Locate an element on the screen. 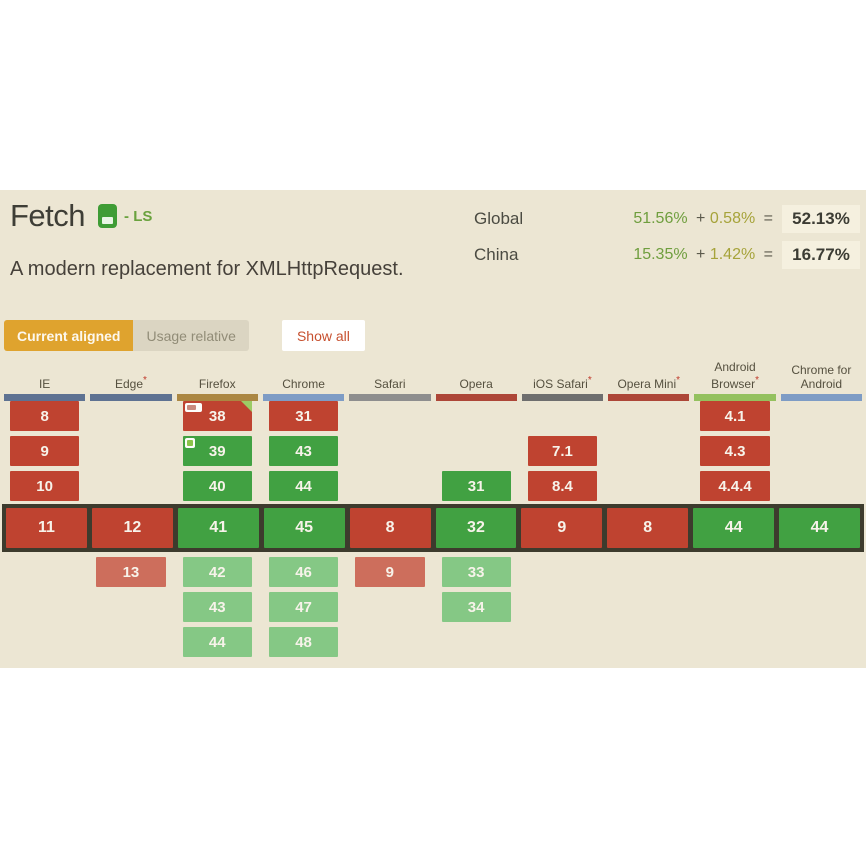  browser-name: IE is located at coordinates (44, 384).